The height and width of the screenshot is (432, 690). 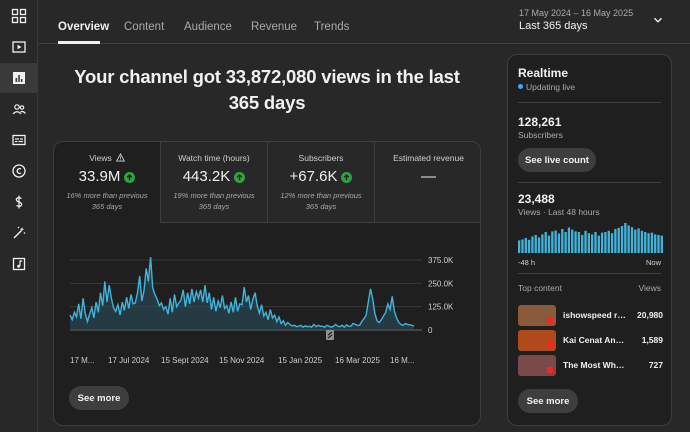 What do you see at coordinates (427, 182) in the screenshot?
I see `metric-estimated-revenue: Estimated revenue —` at bounding box center [427, 182].